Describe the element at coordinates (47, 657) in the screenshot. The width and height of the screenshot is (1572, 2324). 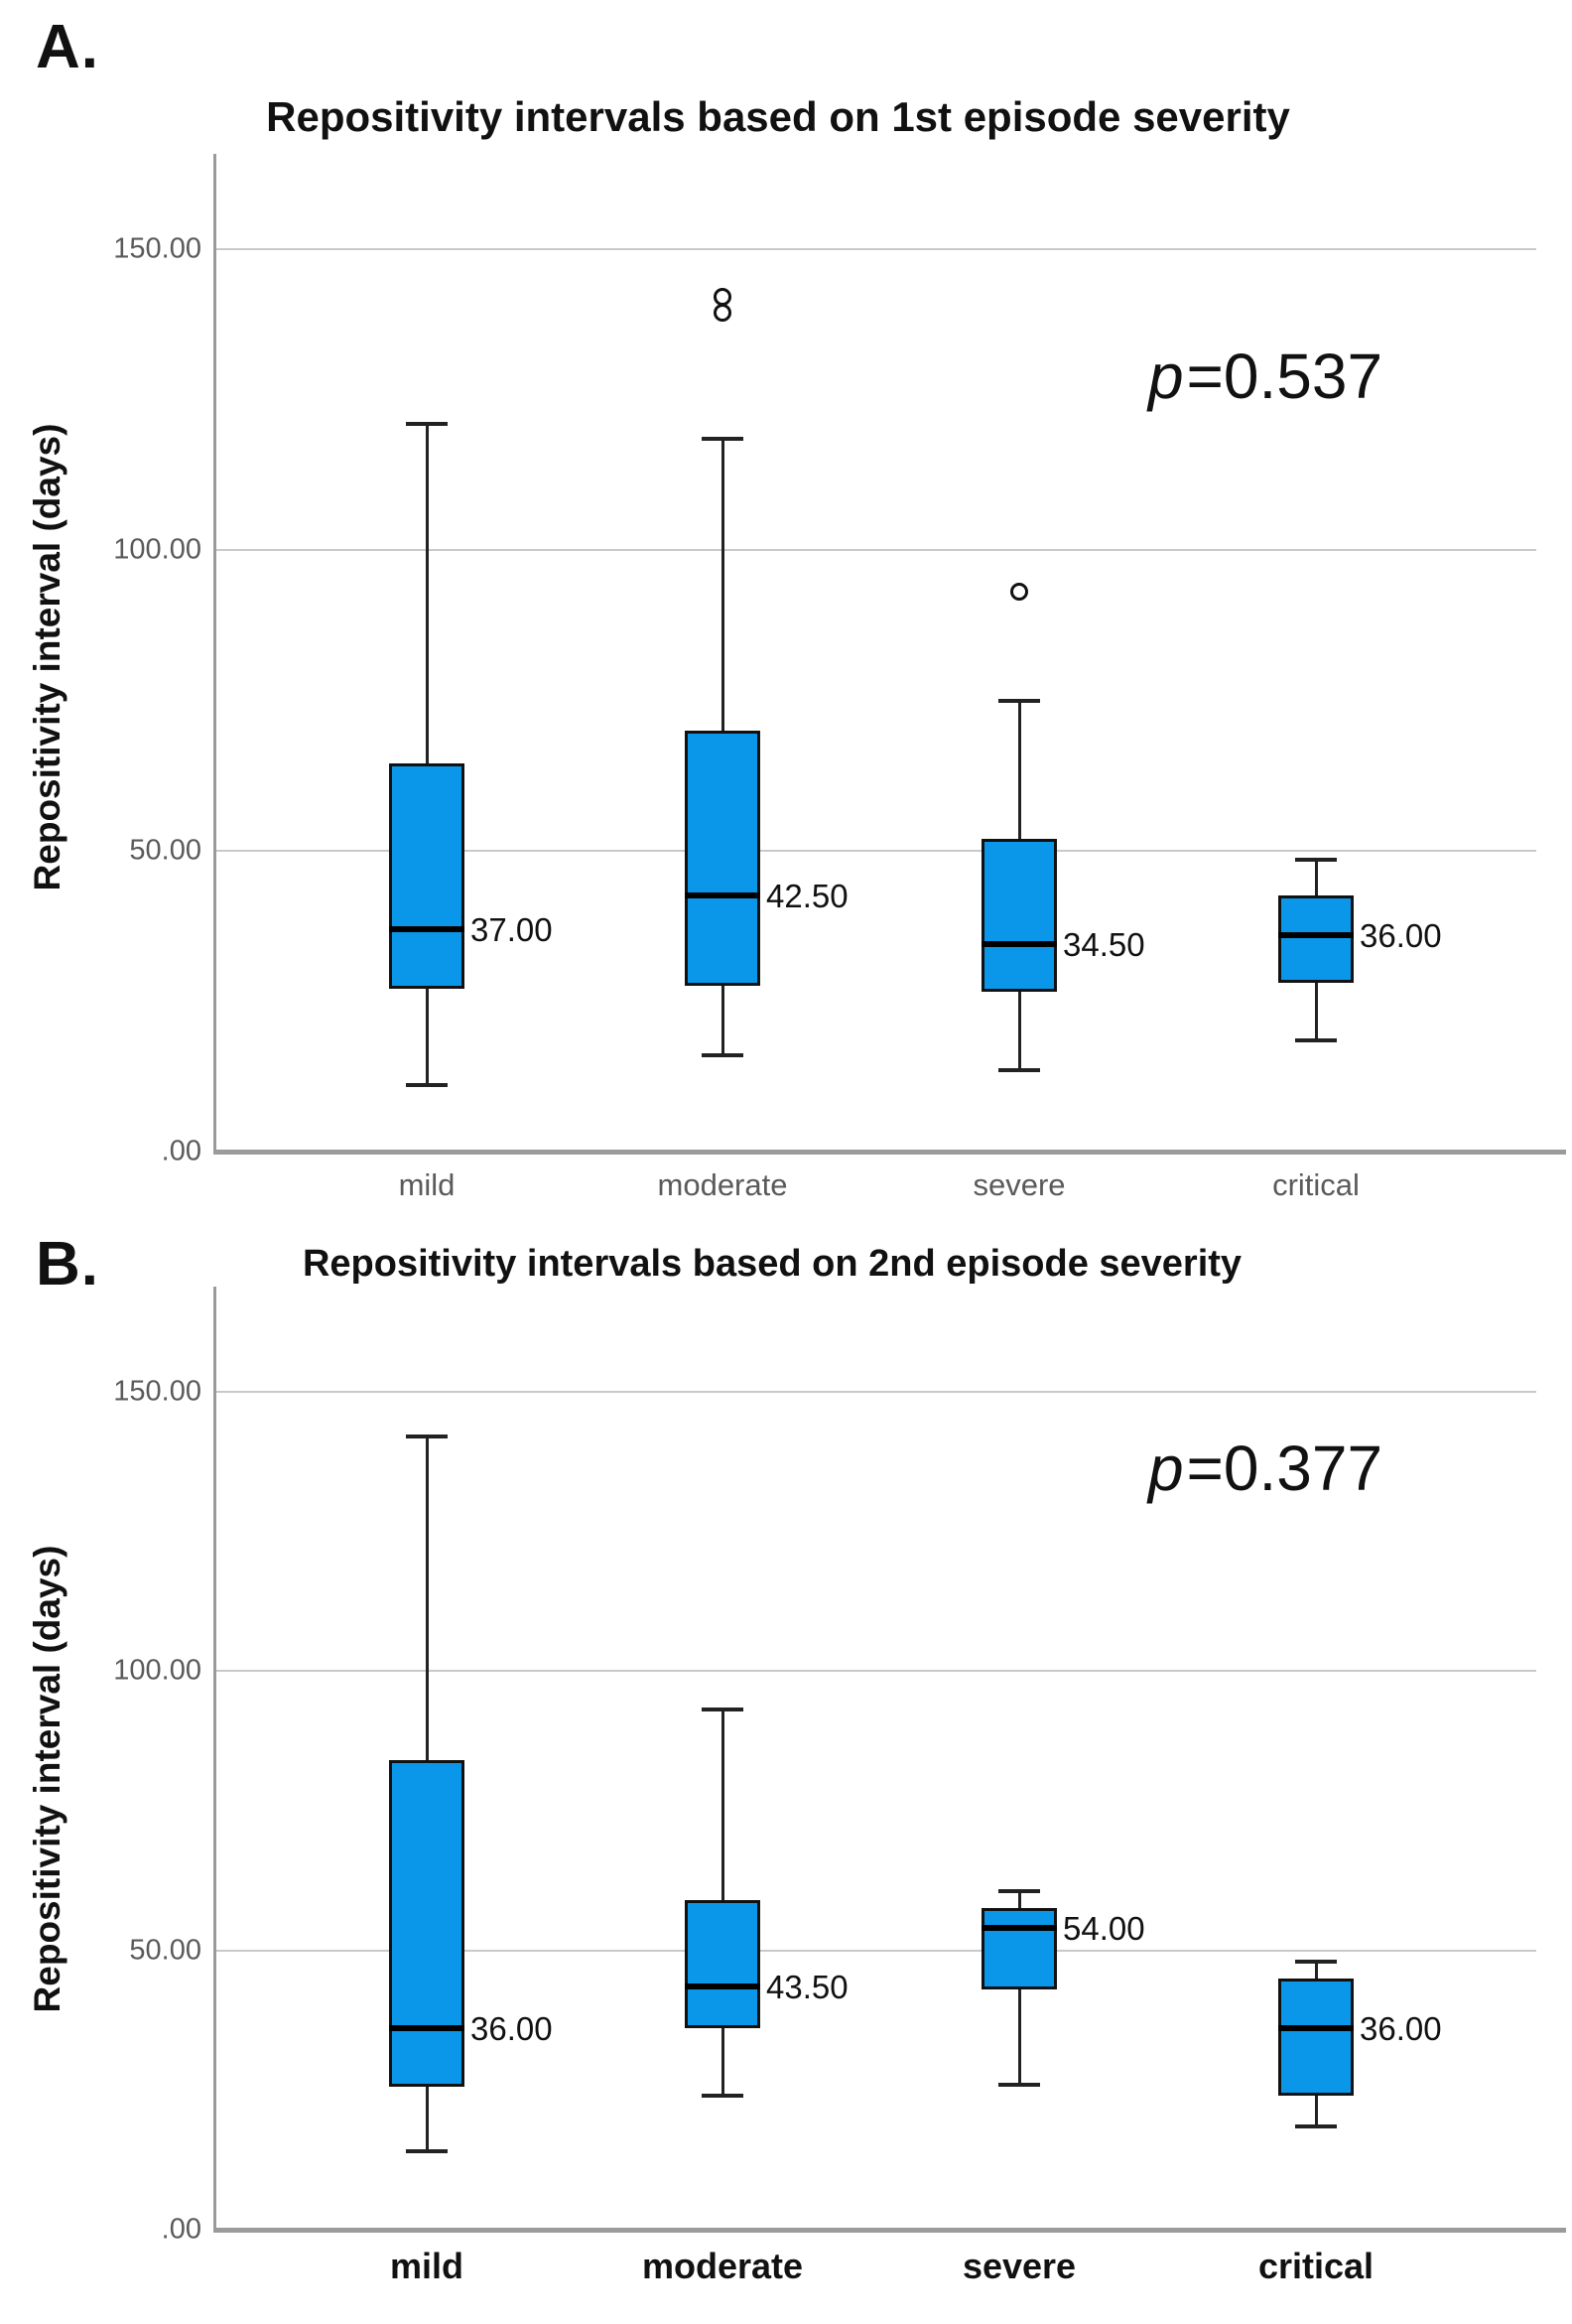
I see `panel-a-y-axis-title: Repositivity interval (days)` at that location.